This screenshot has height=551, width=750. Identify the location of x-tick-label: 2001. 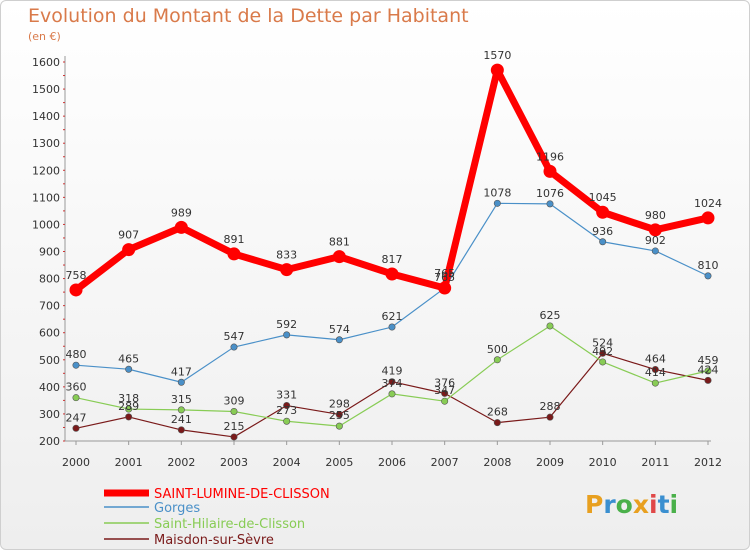
(129, 462).